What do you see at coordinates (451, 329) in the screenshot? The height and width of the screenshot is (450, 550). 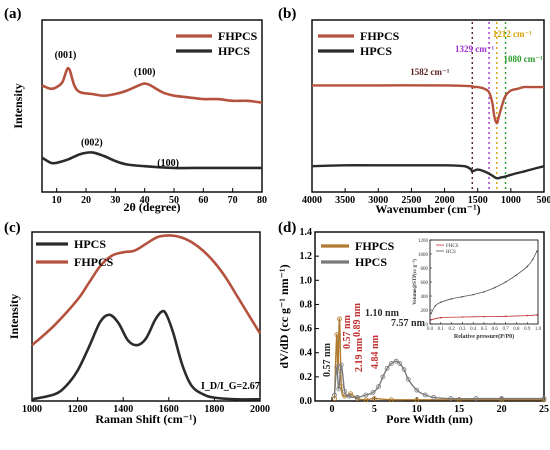 I see `inset-x-tick-label: 0.2` at bounding box center [451, 329].